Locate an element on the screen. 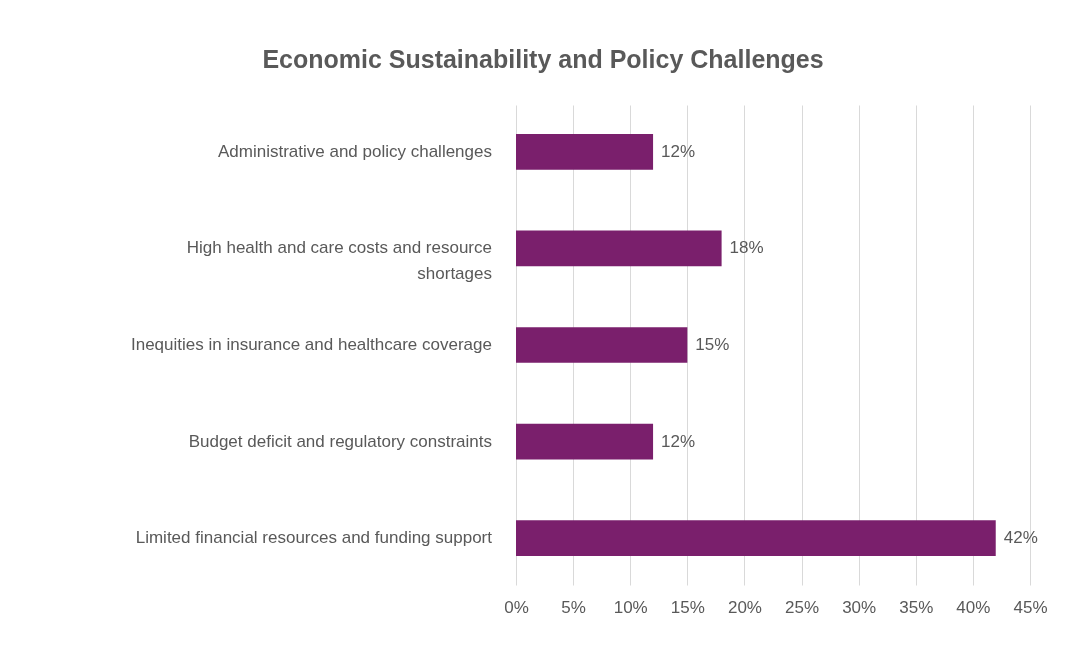 This screenshot has width=1065, height=649. data-label: 15% is located at coordinates (712, 344).